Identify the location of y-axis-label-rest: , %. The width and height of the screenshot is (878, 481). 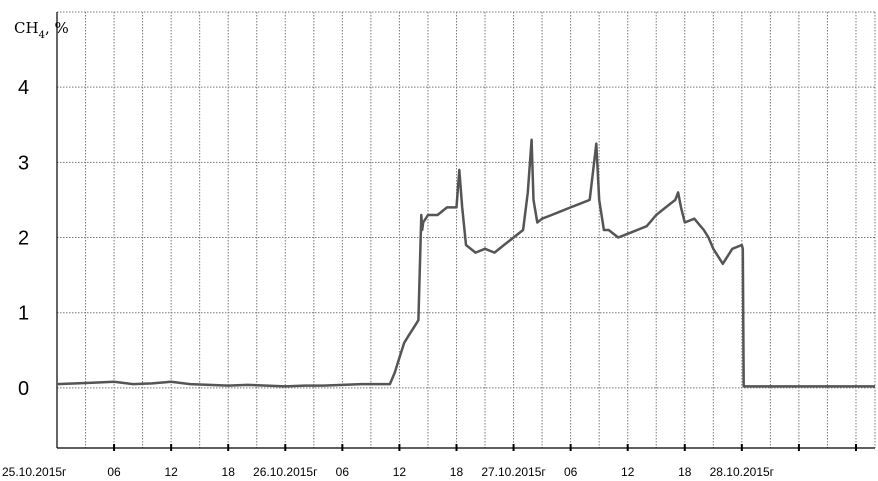
(57, 28).